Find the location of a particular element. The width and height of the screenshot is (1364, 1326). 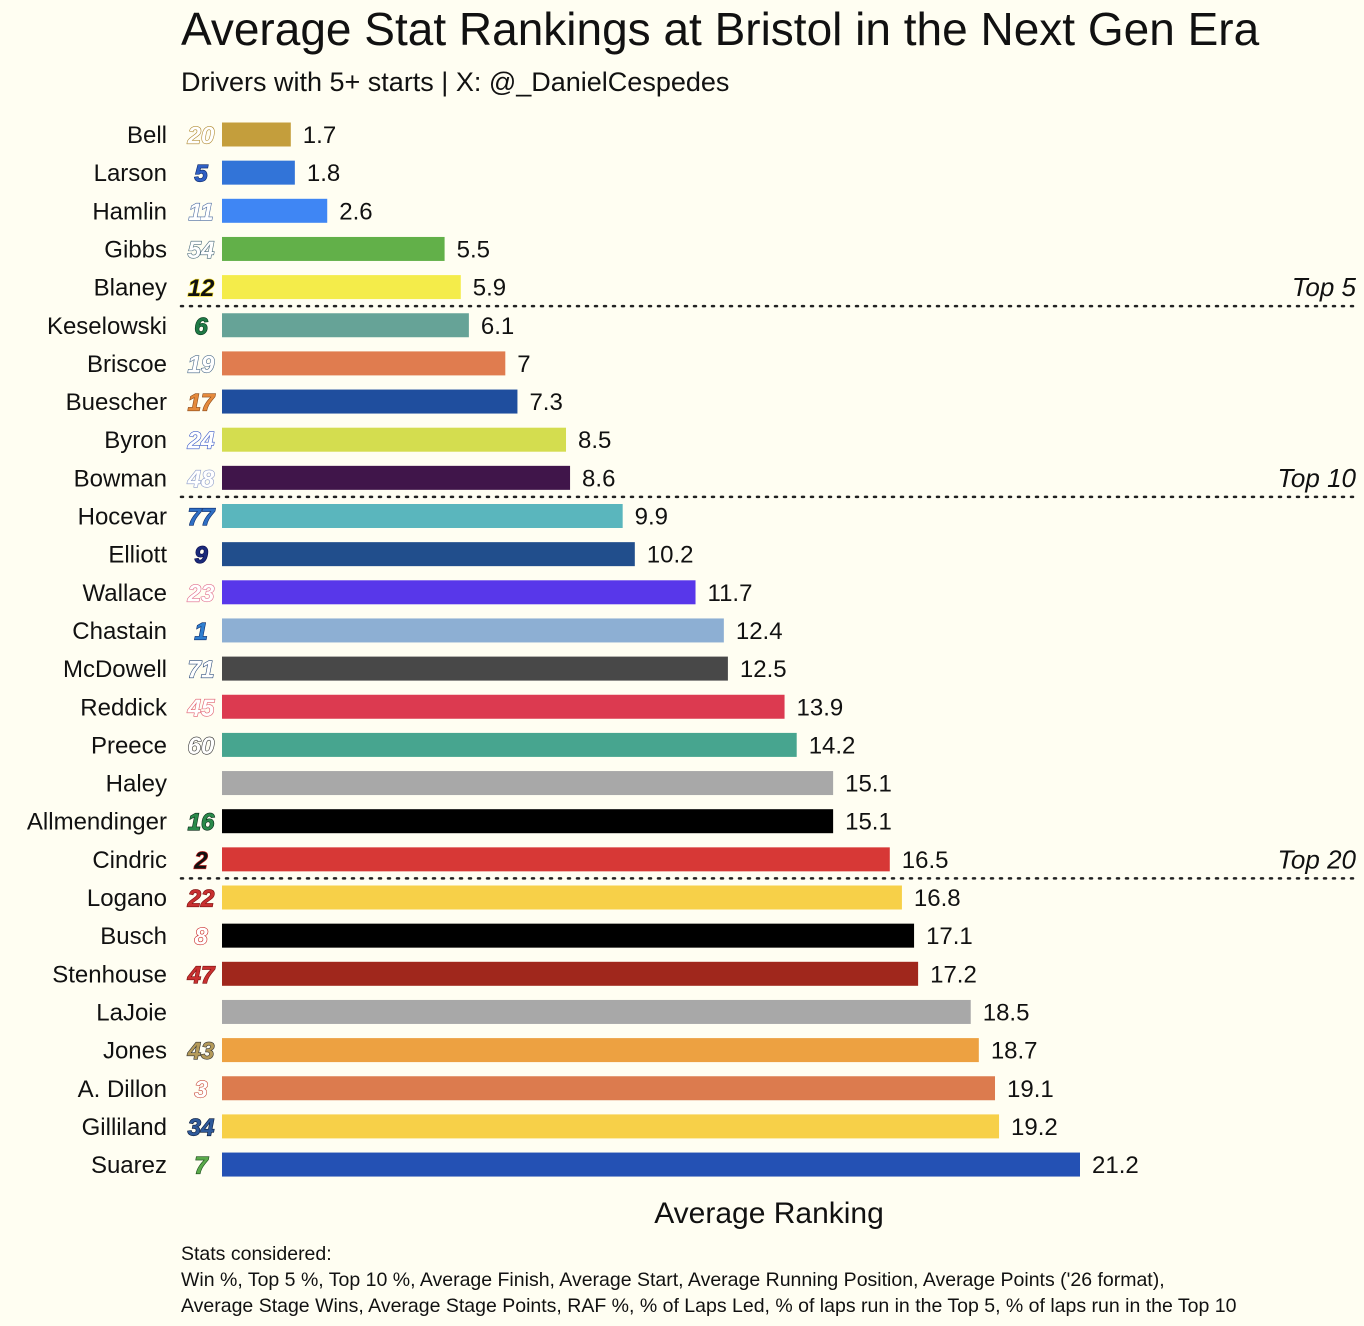

y-tick-label-gilliland: Gilliland is located at coordinates (124, 1127).